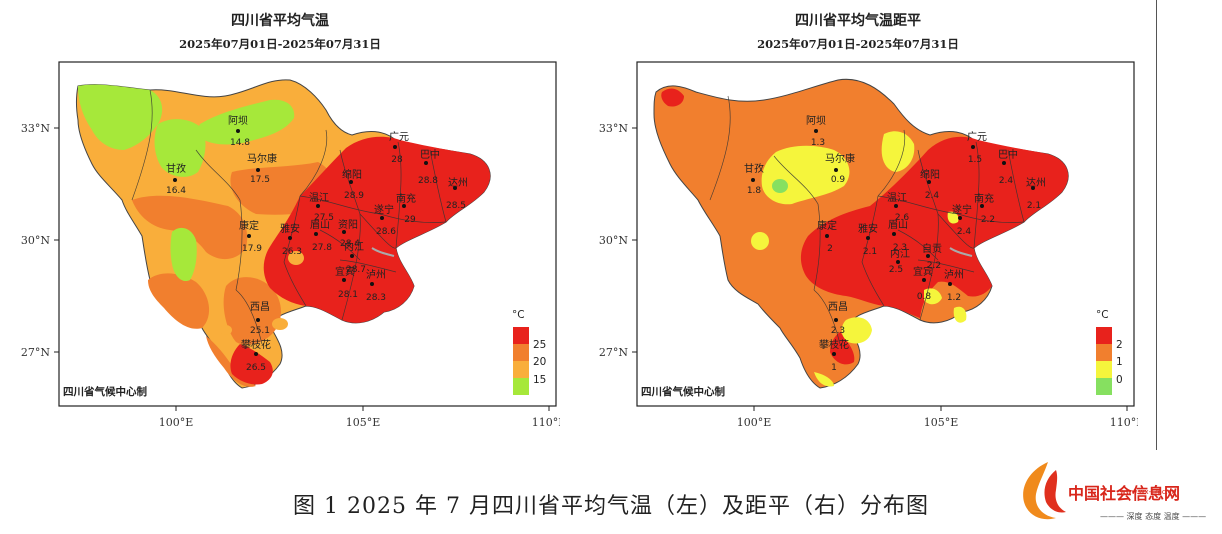  What do you see at coordinates (428, 181) in the screenshot?
I see `city-value: 28.8` at bounding box center [428, 181].